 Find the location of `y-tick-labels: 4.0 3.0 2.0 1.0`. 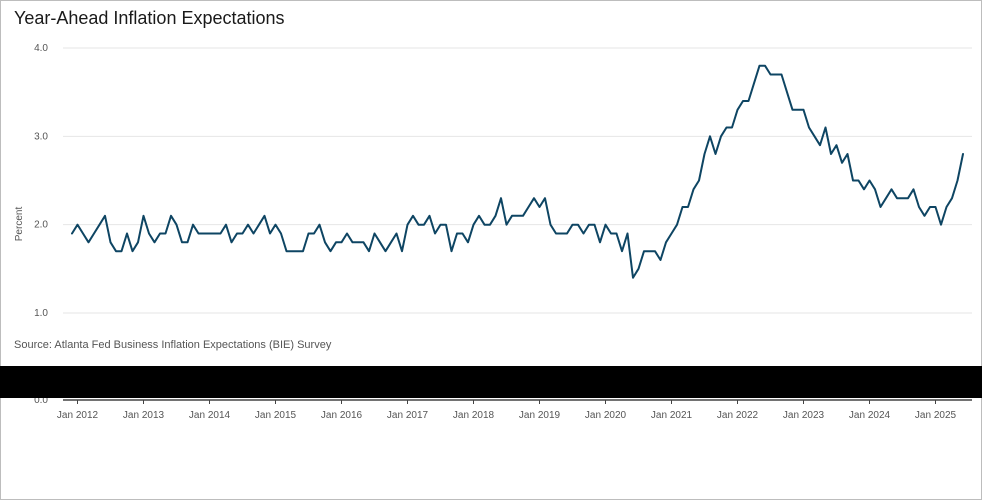

y-tick-labels: 4.0 3.0 2.0 1.0 is located at coordinates (41, 181).